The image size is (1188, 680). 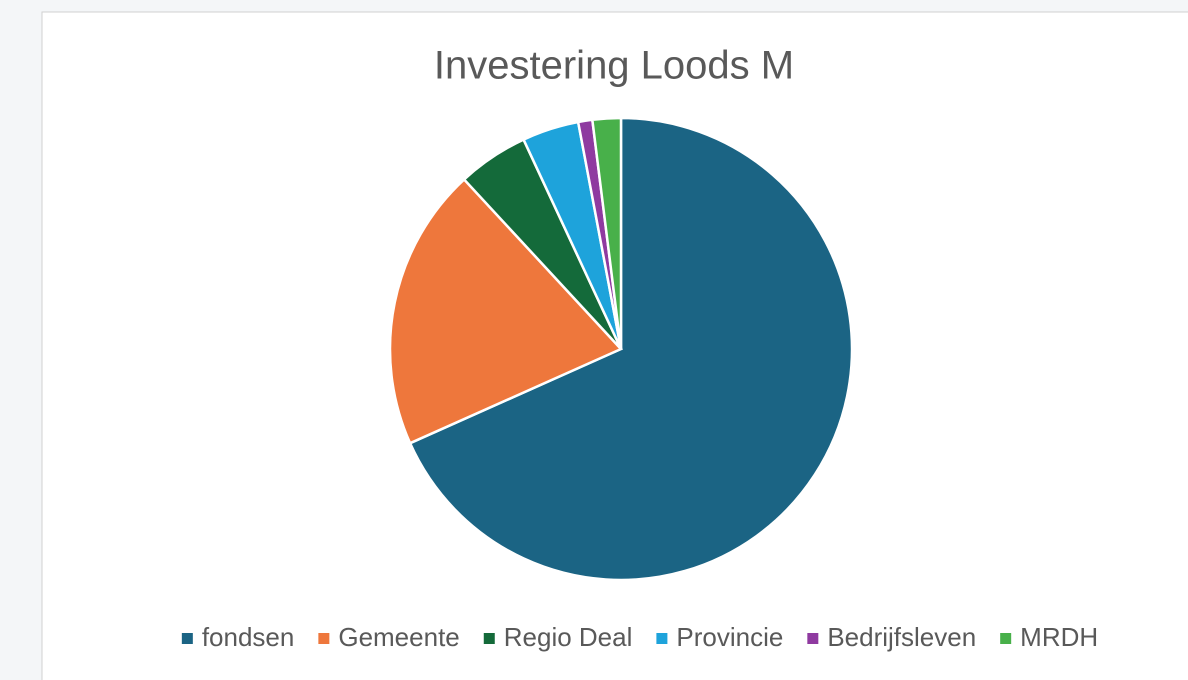 What do you see at coordinates (248, 637) in the screenshot?
I see `legend-label: fondsen` at bounding box center [248, 637].